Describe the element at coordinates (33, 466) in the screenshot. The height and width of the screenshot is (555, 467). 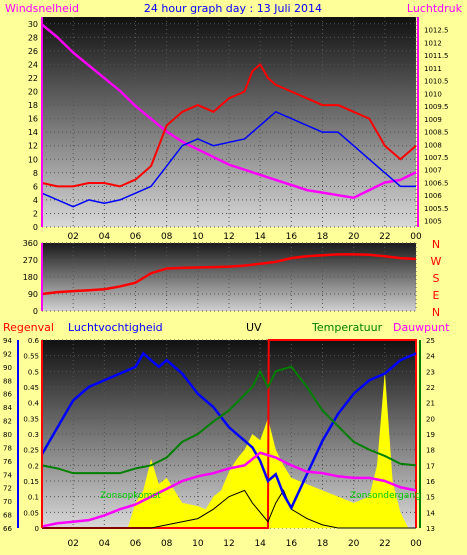
I see `y-rain-tick-label: 0.2` at that location.